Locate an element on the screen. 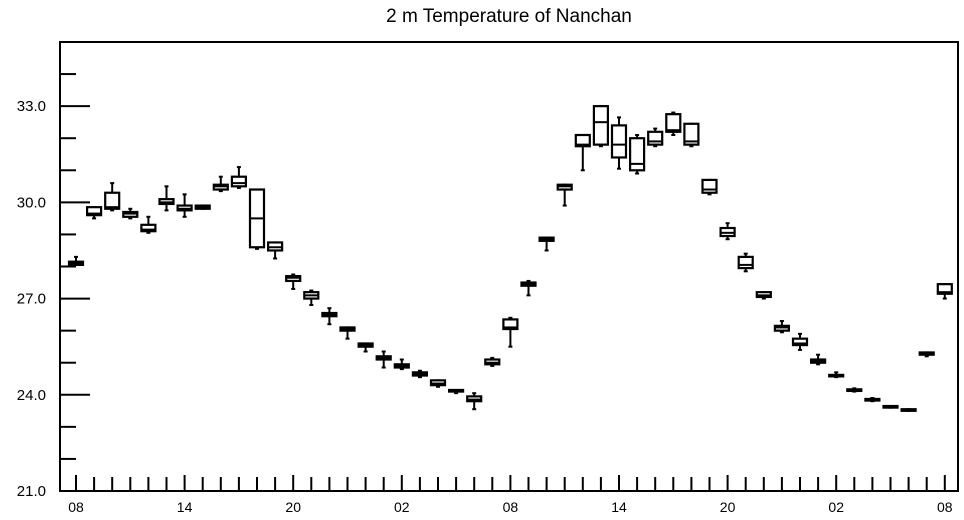 This screenshot has height=520, width=964. chart-title: 2 m Temperature of Nanchan is located at coordinates (509, 16).